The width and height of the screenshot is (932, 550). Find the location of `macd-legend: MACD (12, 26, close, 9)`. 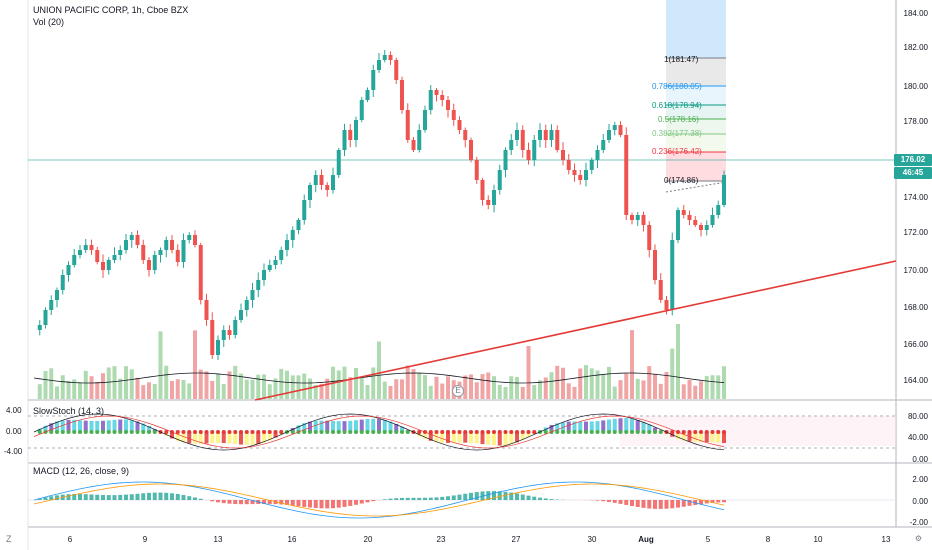

macd-legend: MACD (12, 26, close, 9) is located at coordinates (81, 471).